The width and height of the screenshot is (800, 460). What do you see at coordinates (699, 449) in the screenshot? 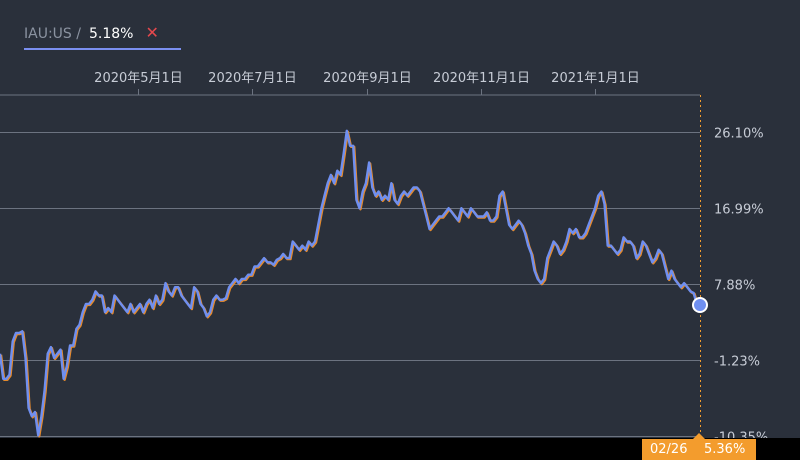
I see `crosshair-badge: 02/26 5.36%` at bounding box center [699, 449].